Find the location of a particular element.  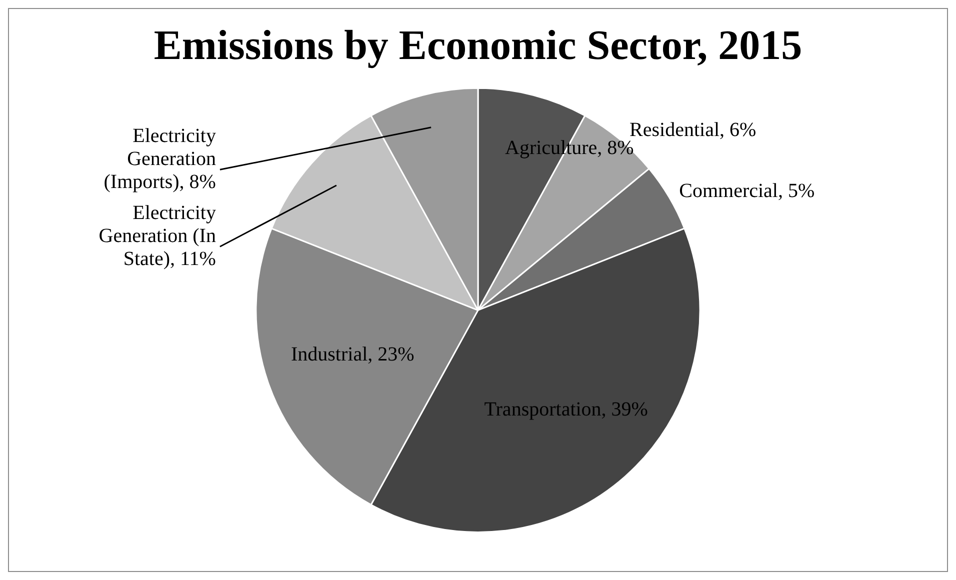

slice-label: Commercial, 5% is located at coordinates (747, 191).